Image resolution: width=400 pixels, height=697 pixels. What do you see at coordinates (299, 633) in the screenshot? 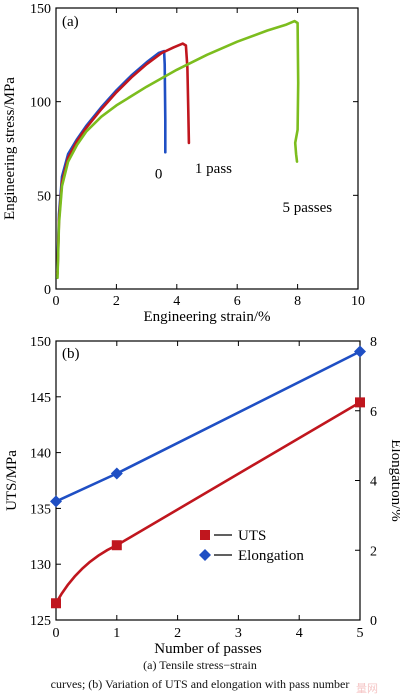
I see `x-tick-label-b: 4` at bounding box center [299, 633].